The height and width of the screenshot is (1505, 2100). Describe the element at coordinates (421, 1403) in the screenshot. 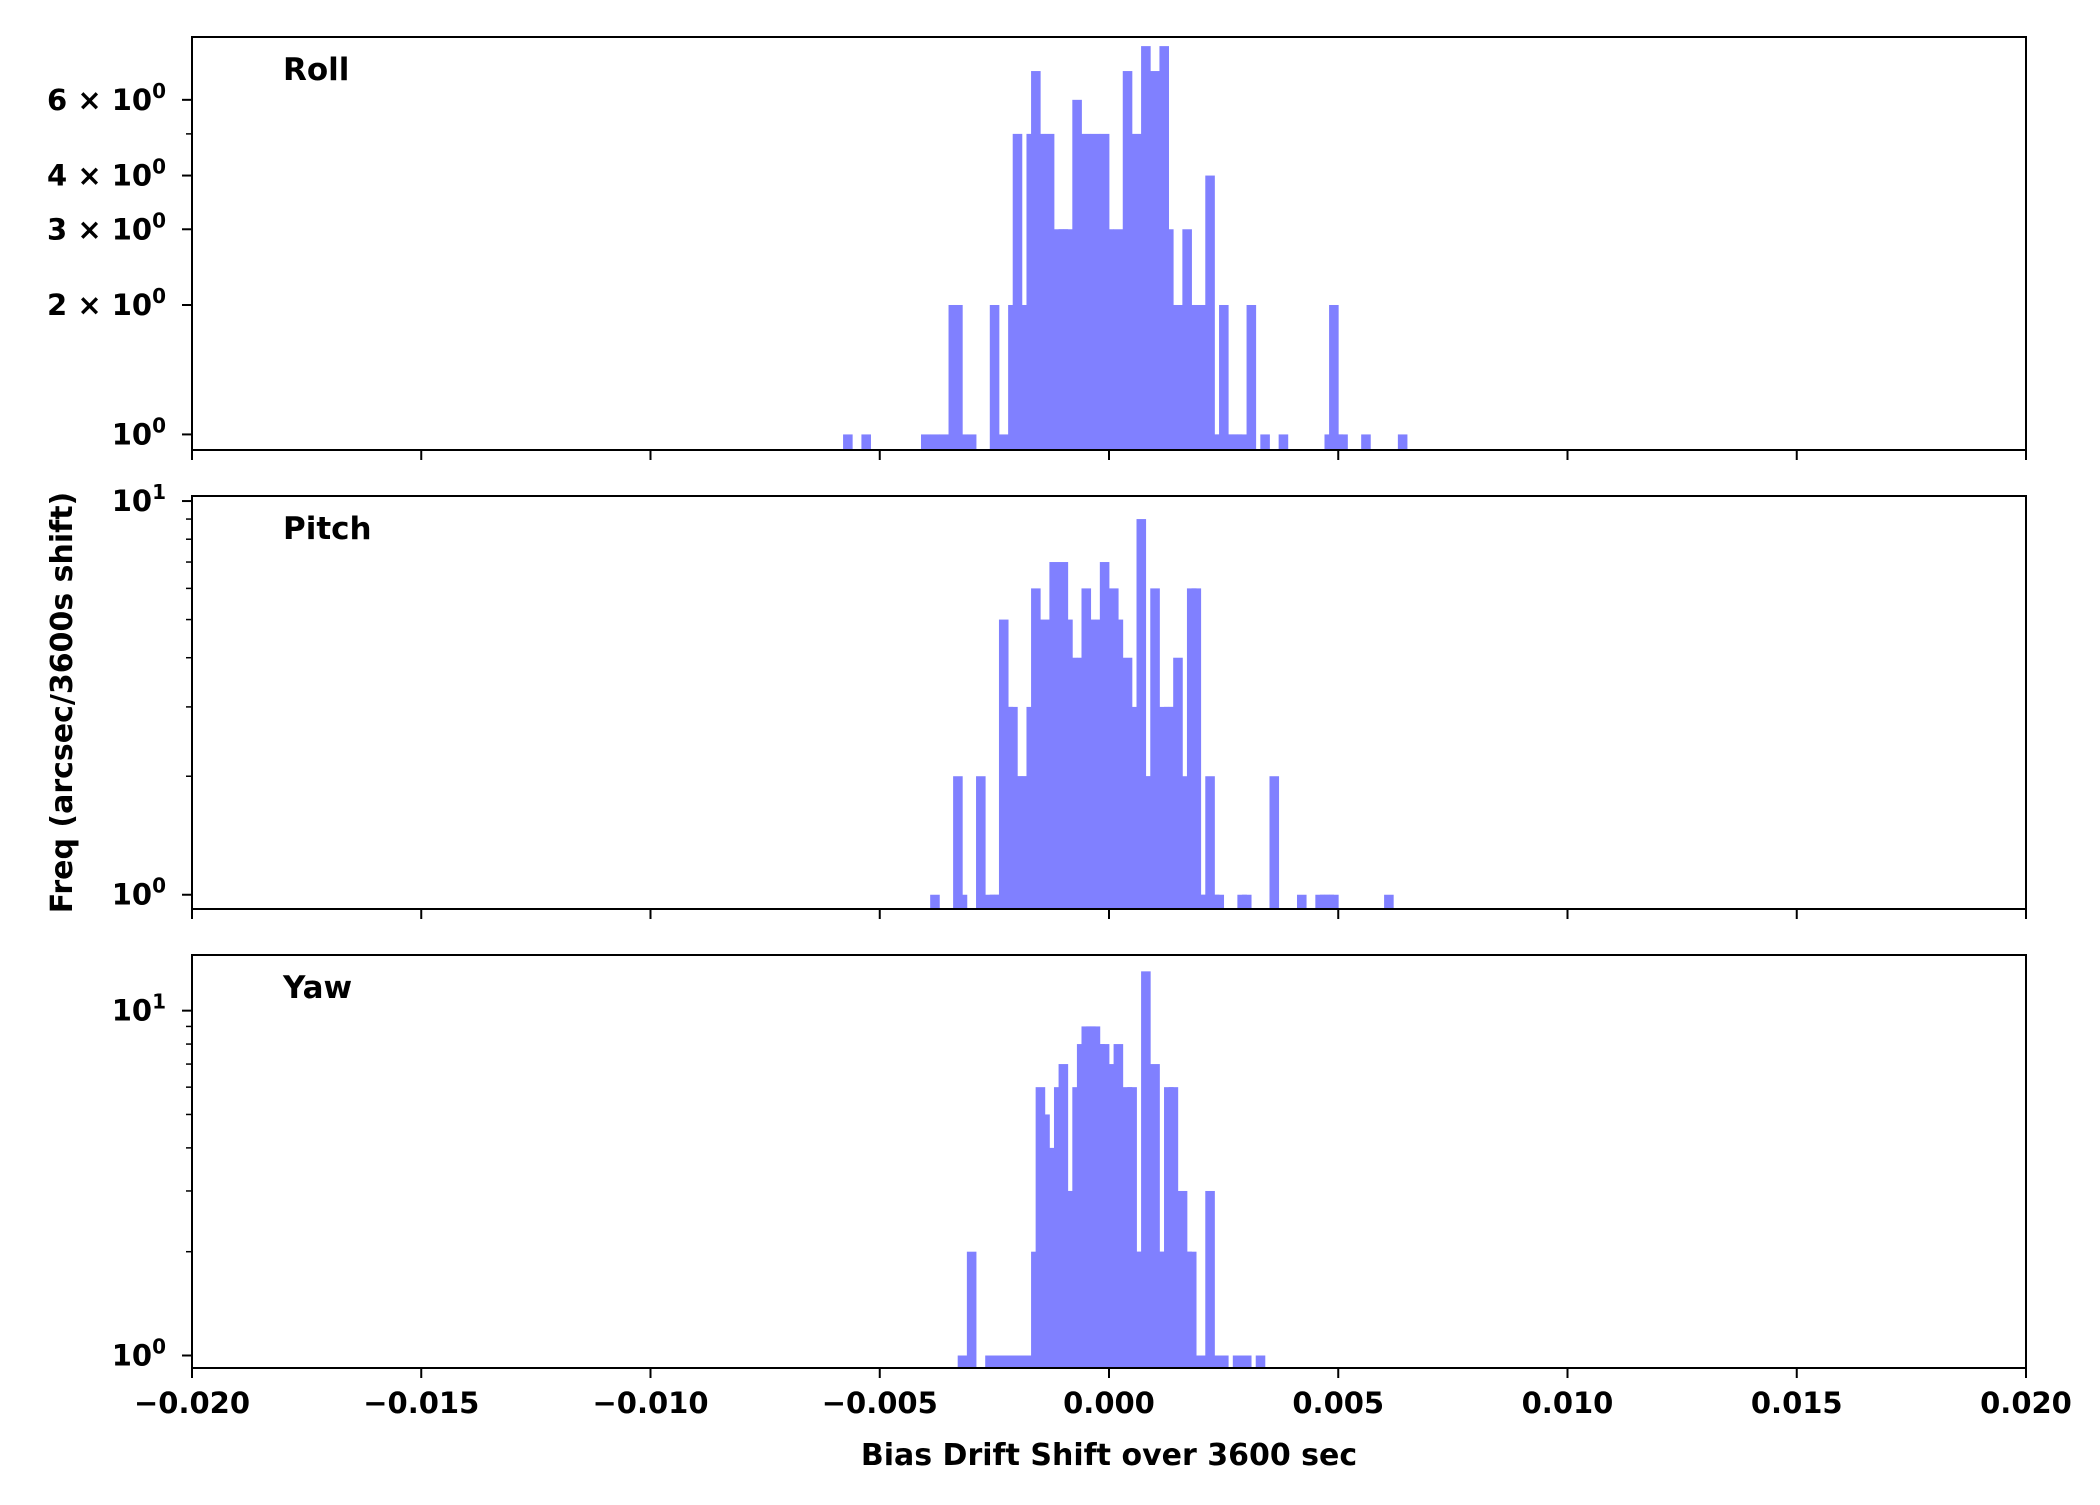

I see `x-tick-label: −0.015` at that location.